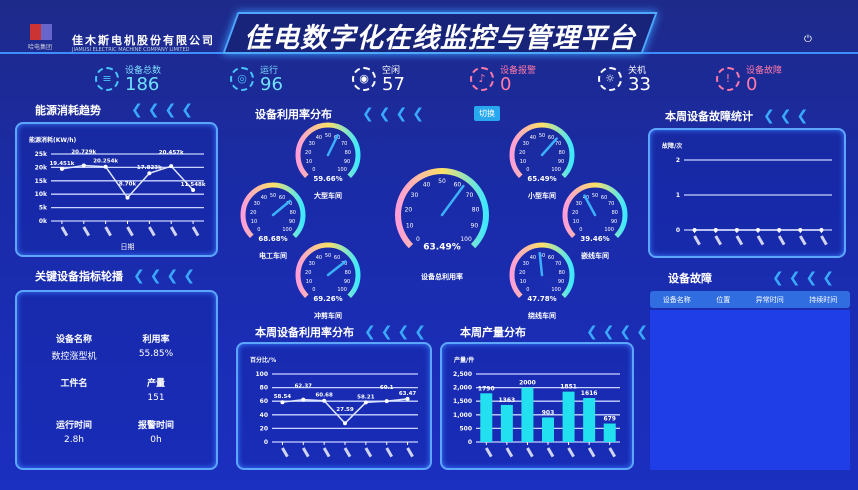 This screenshot has width=858, height=490. Describe the element at coordinates (823, 299) in the screenshot. I see `column-header: 持续时间` at that location.